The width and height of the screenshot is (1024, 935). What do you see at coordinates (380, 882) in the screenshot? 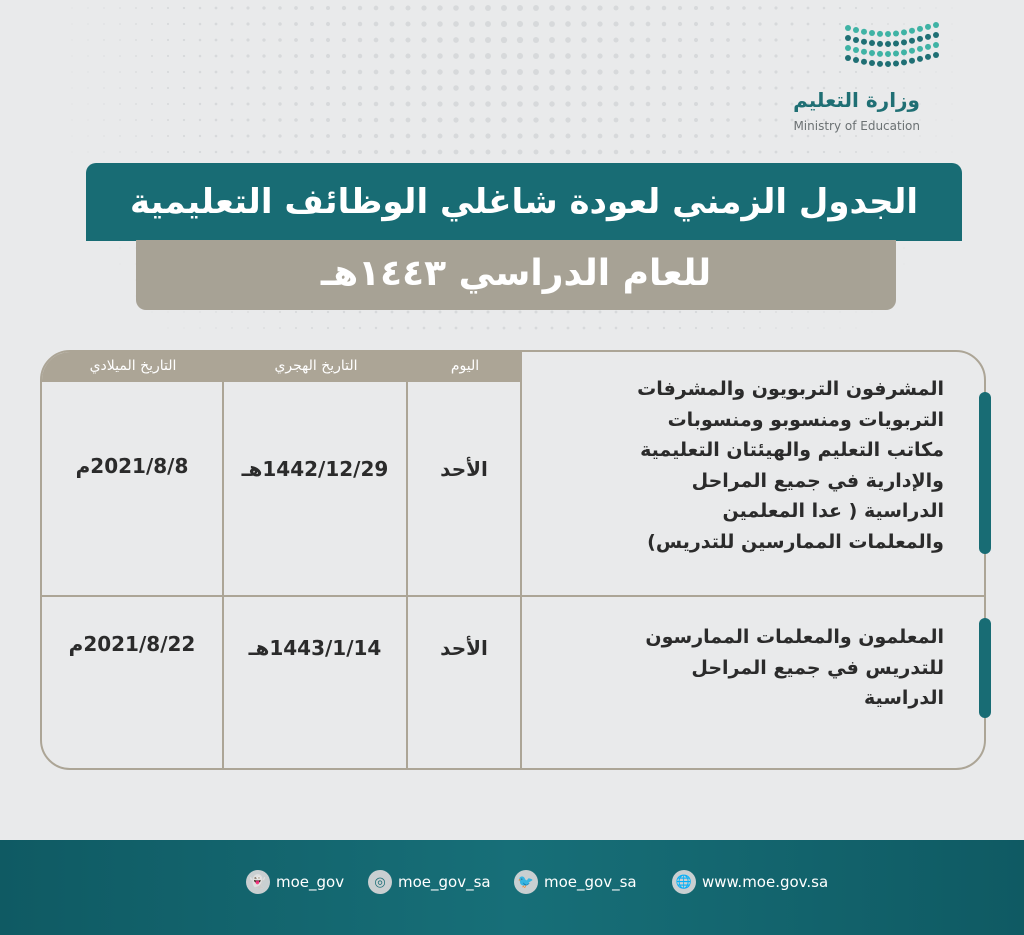
I see `instagram-icon: ◎` at bounding box center [380, 882].